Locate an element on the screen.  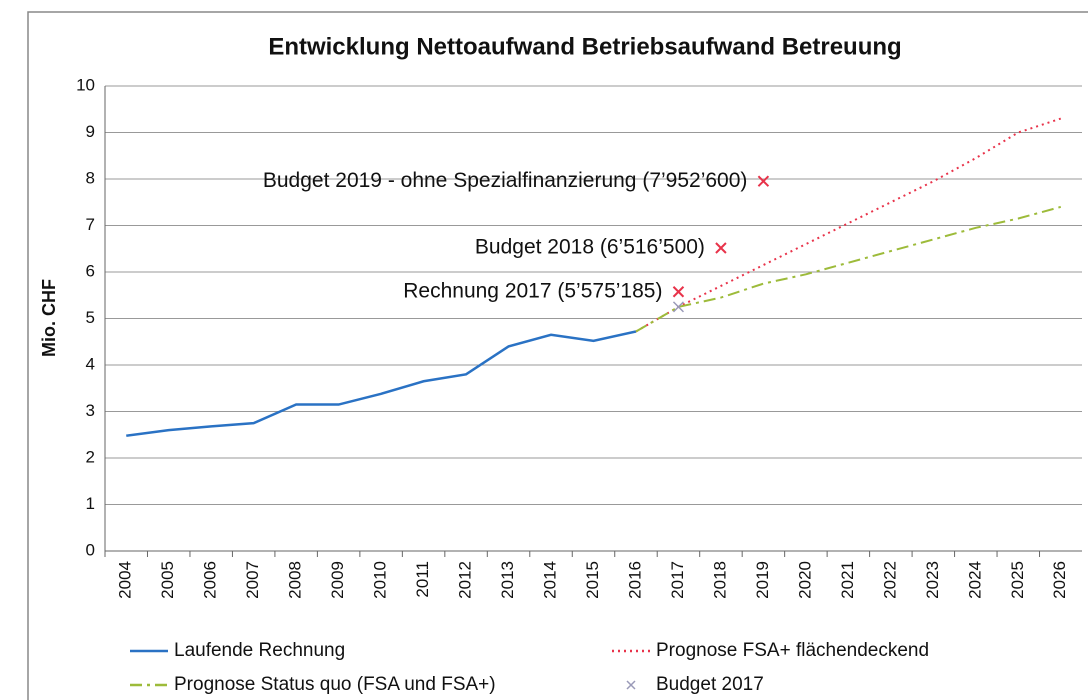
x-tick-label: 2019 is located at coordinates (762, 580).